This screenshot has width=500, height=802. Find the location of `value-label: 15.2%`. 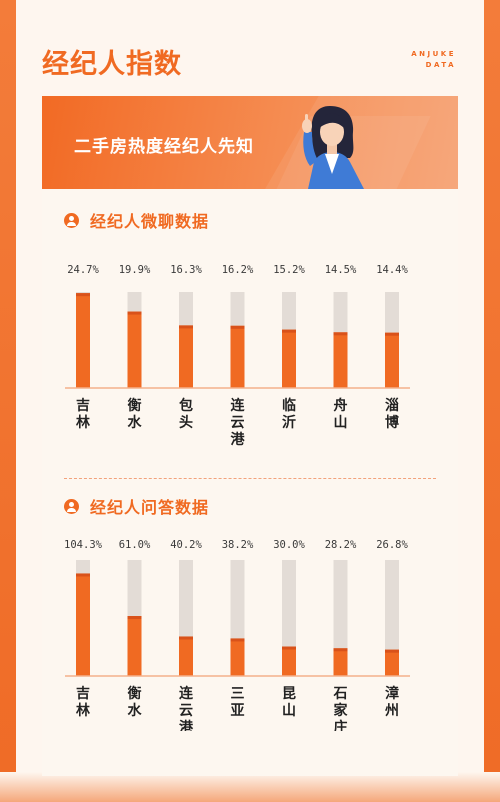

value-label: 15.2% is located at coordinates (289, 270).